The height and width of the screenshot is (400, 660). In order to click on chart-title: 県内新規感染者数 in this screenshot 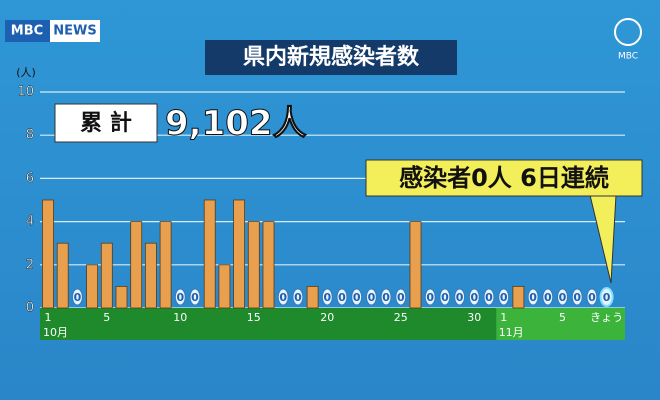, I will do `click(331, 57)`.